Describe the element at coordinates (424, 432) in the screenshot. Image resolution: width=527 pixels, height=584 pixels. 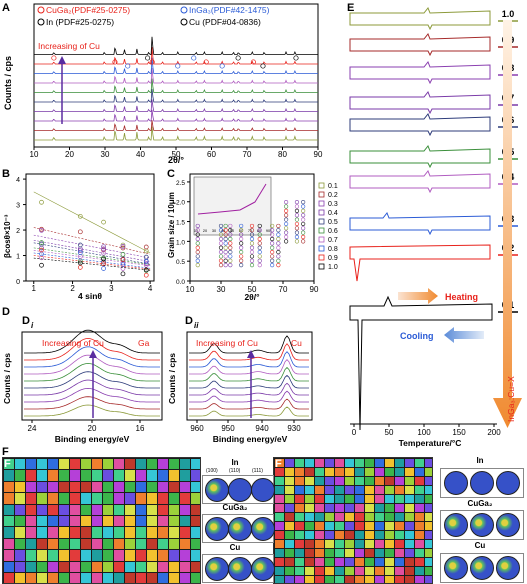
I see `e-xtick-label: 100` at that location.